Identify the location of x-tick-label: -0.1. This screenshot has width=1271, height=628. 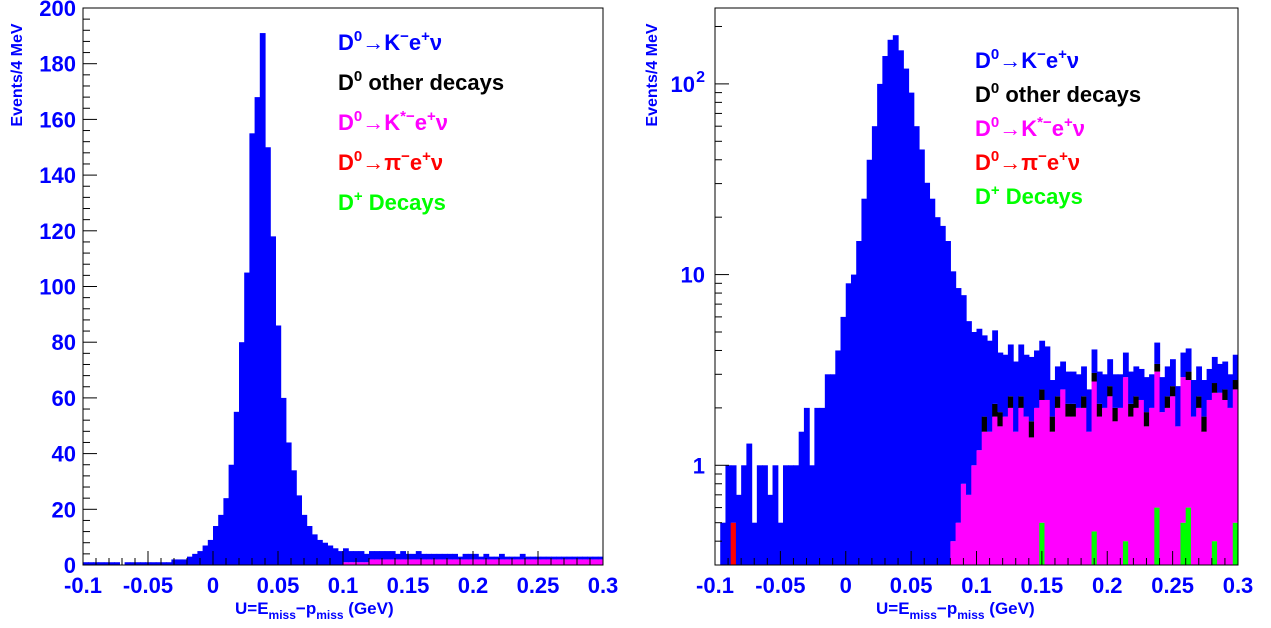
(715, 585).